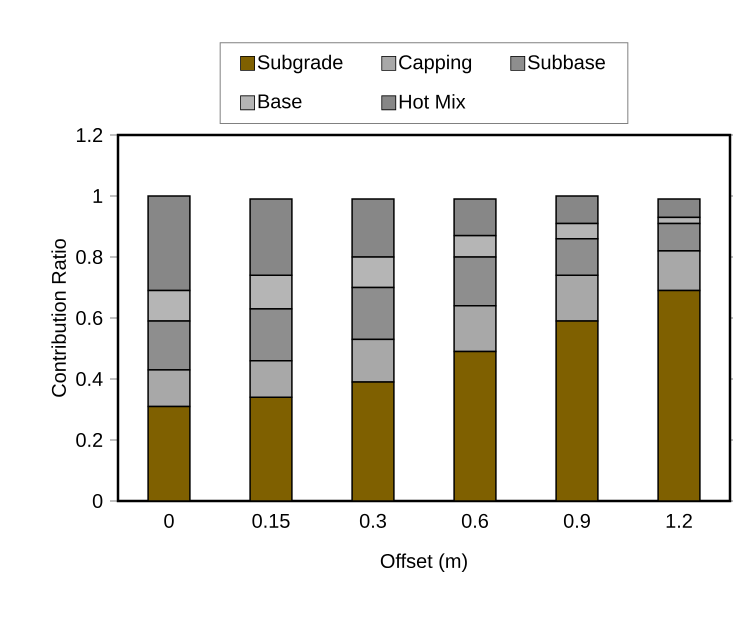 The width and height of the screenshot is (733, 617). I want to click on x-tick-label: 0.9, so click(577, 521).